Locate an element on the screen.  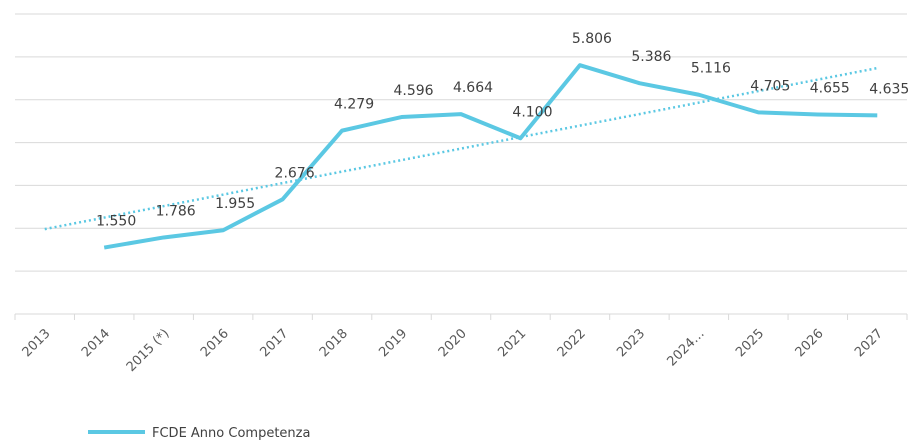
x-tick-label: 2020 is located at coordinates (453, 343).